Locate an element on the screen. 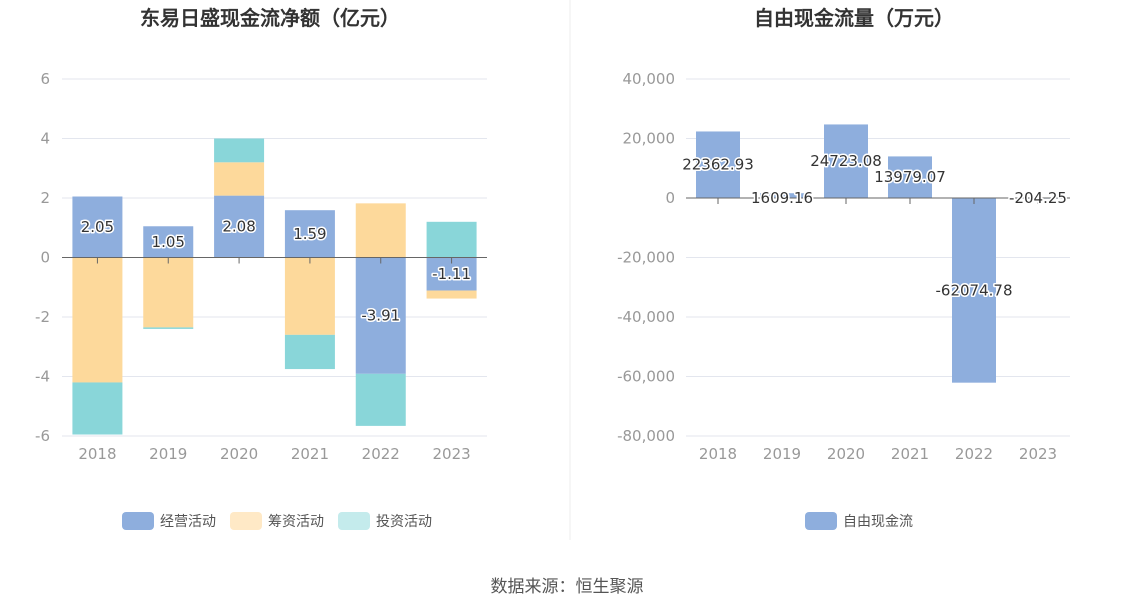 This screenshot has height=612, width=1134. right-bars is located at coordinates (878, 253).